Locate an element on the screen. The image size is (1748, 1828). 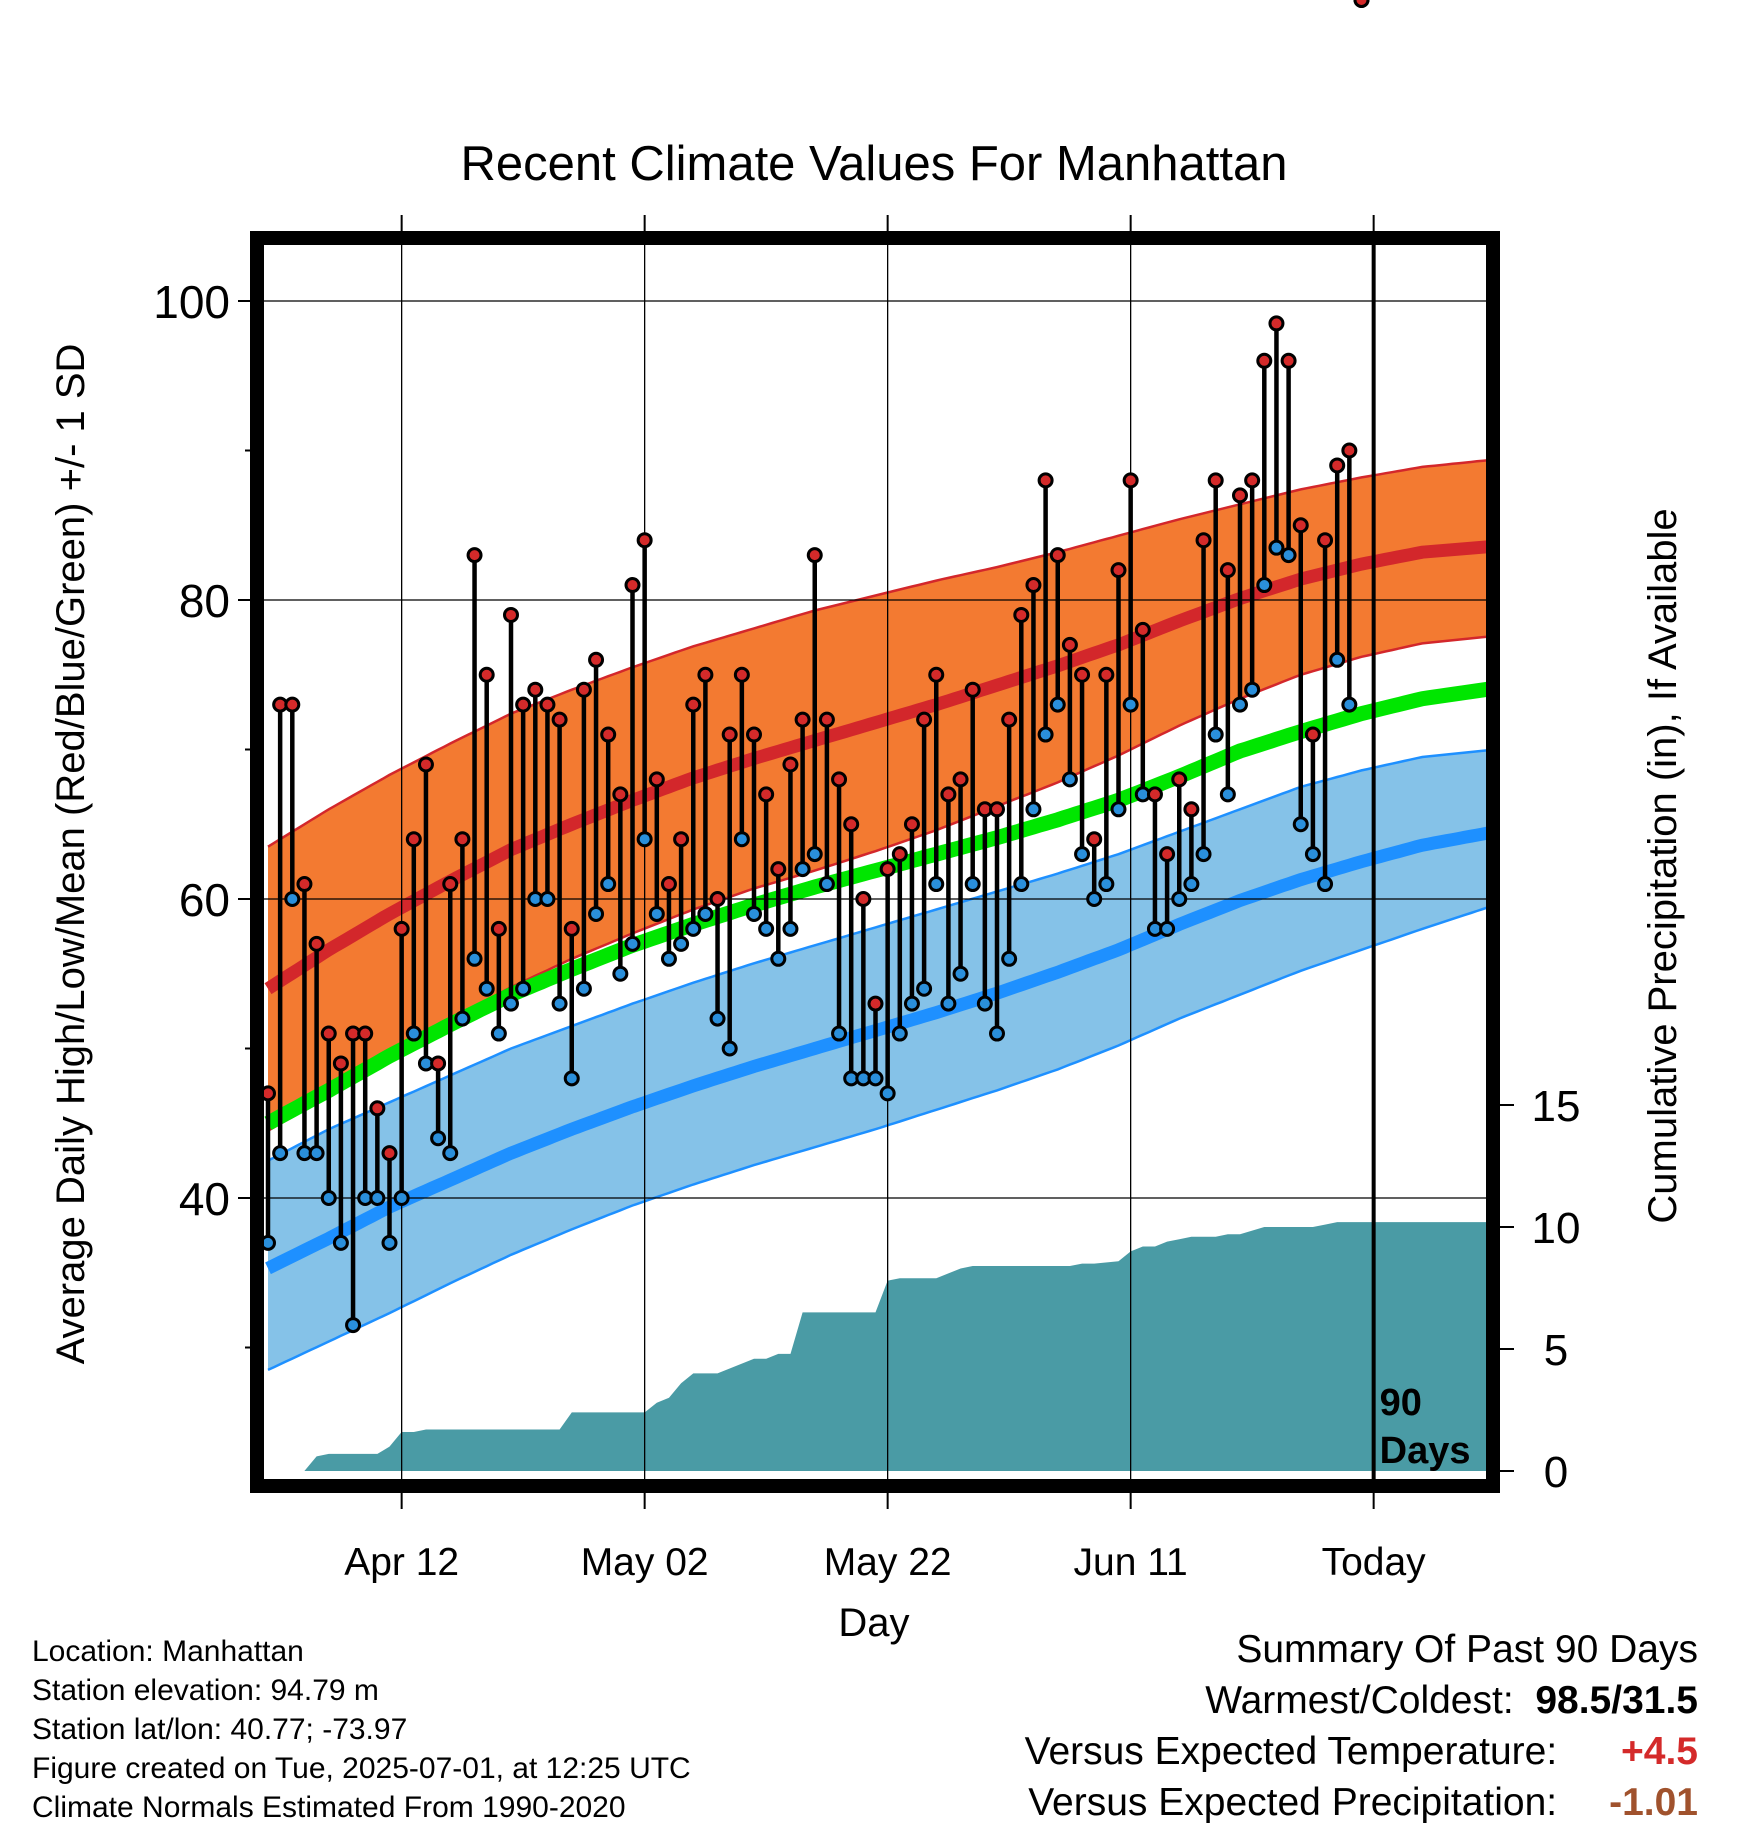
y2-tick-label: 5 is located at coordinates (1556, 1350).